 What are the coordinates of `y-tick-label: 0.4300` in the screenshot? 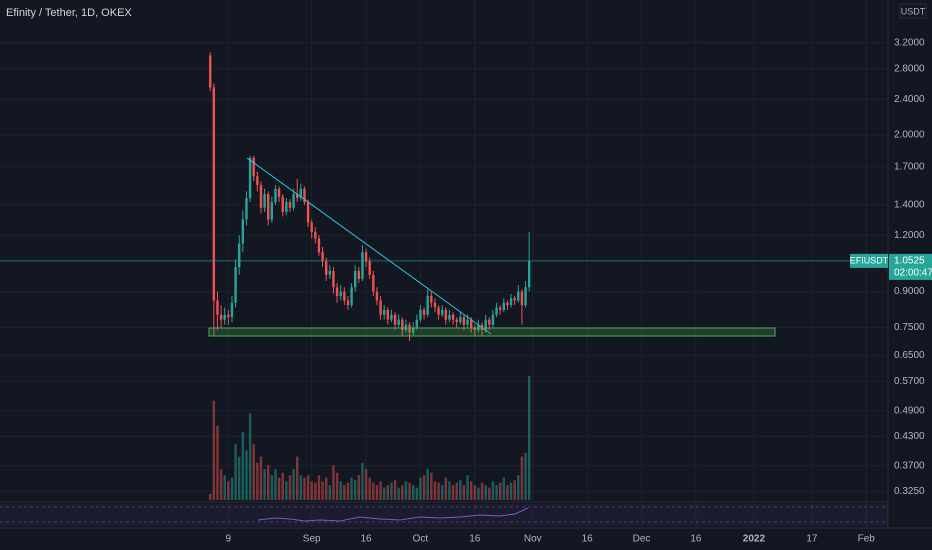 It's located at (909, 436).